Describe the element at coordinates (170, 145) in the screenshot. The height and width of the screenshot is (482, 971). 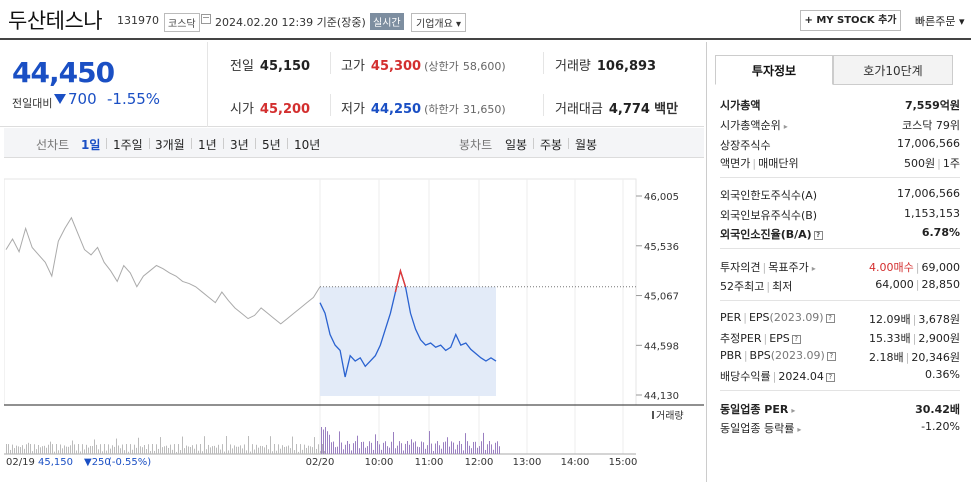
I see `period-3m: 3개월` at that location.